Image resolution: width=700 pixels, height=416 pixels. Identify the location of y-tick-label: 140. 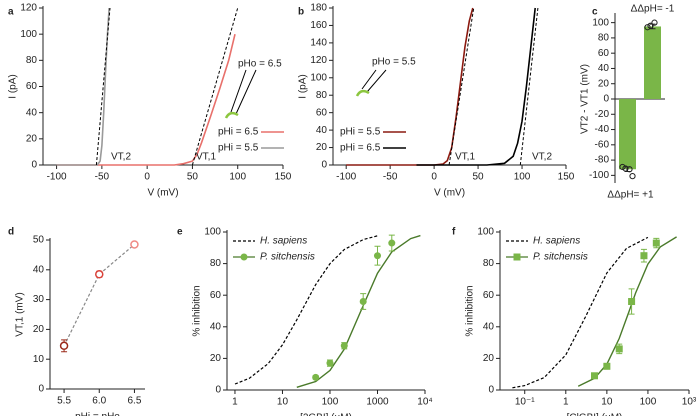
(318, 43).